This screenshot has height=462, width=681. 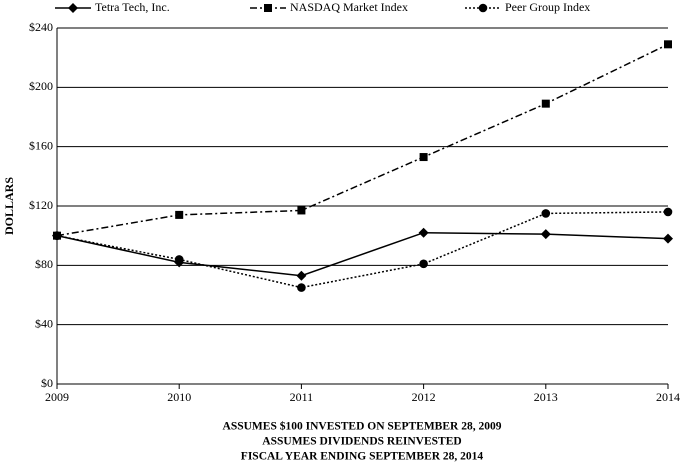 I want to click on y-tick-label: $80, so click(x=44, y=264).